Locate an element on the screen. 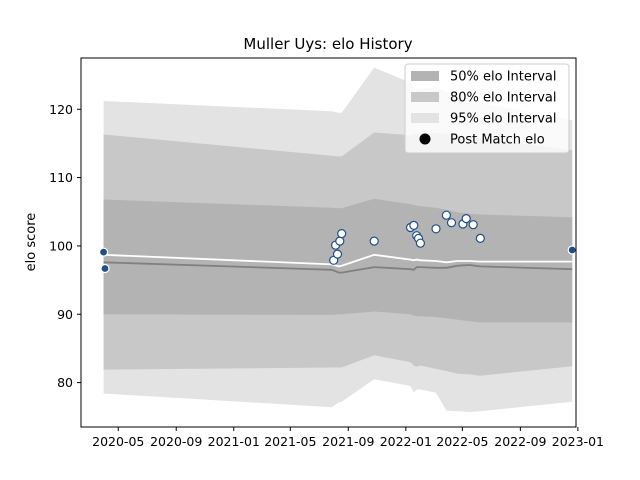  y-tick-label: 110 is located at coordinates (61, 177).